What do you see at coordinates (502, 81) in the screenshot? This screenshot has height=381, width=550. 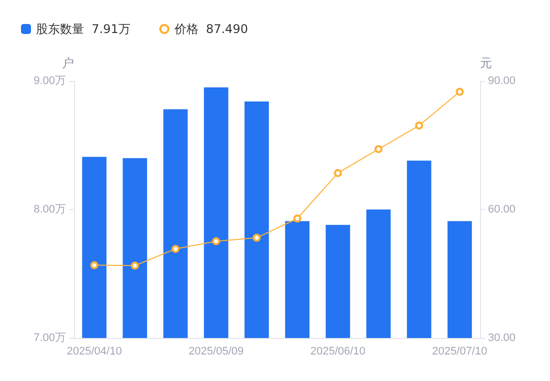 I see `y2-tick-label: 90.00` at bounding box center [502, 81].